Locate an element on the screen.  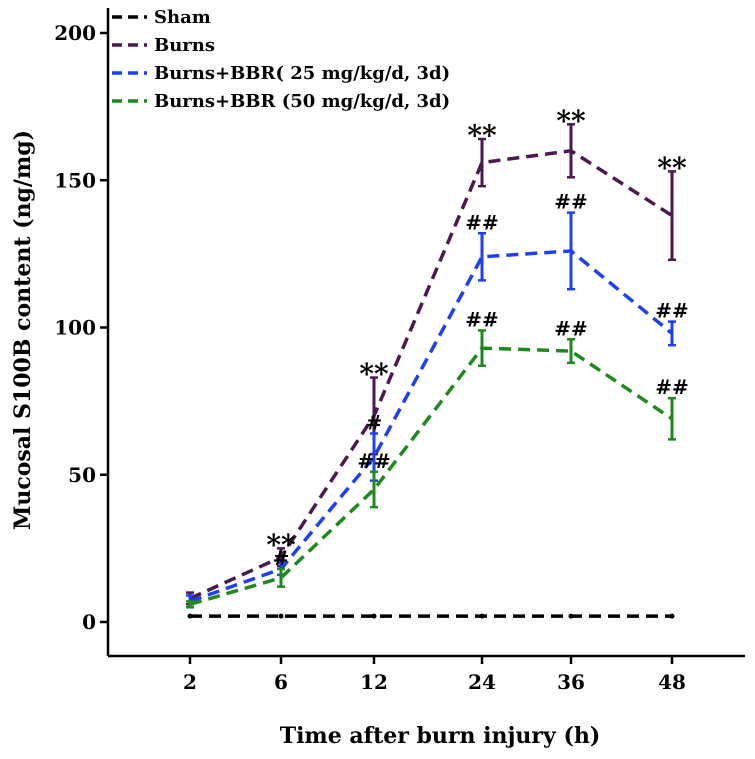
legend-item: Sham is located at coordinates (161, 17).